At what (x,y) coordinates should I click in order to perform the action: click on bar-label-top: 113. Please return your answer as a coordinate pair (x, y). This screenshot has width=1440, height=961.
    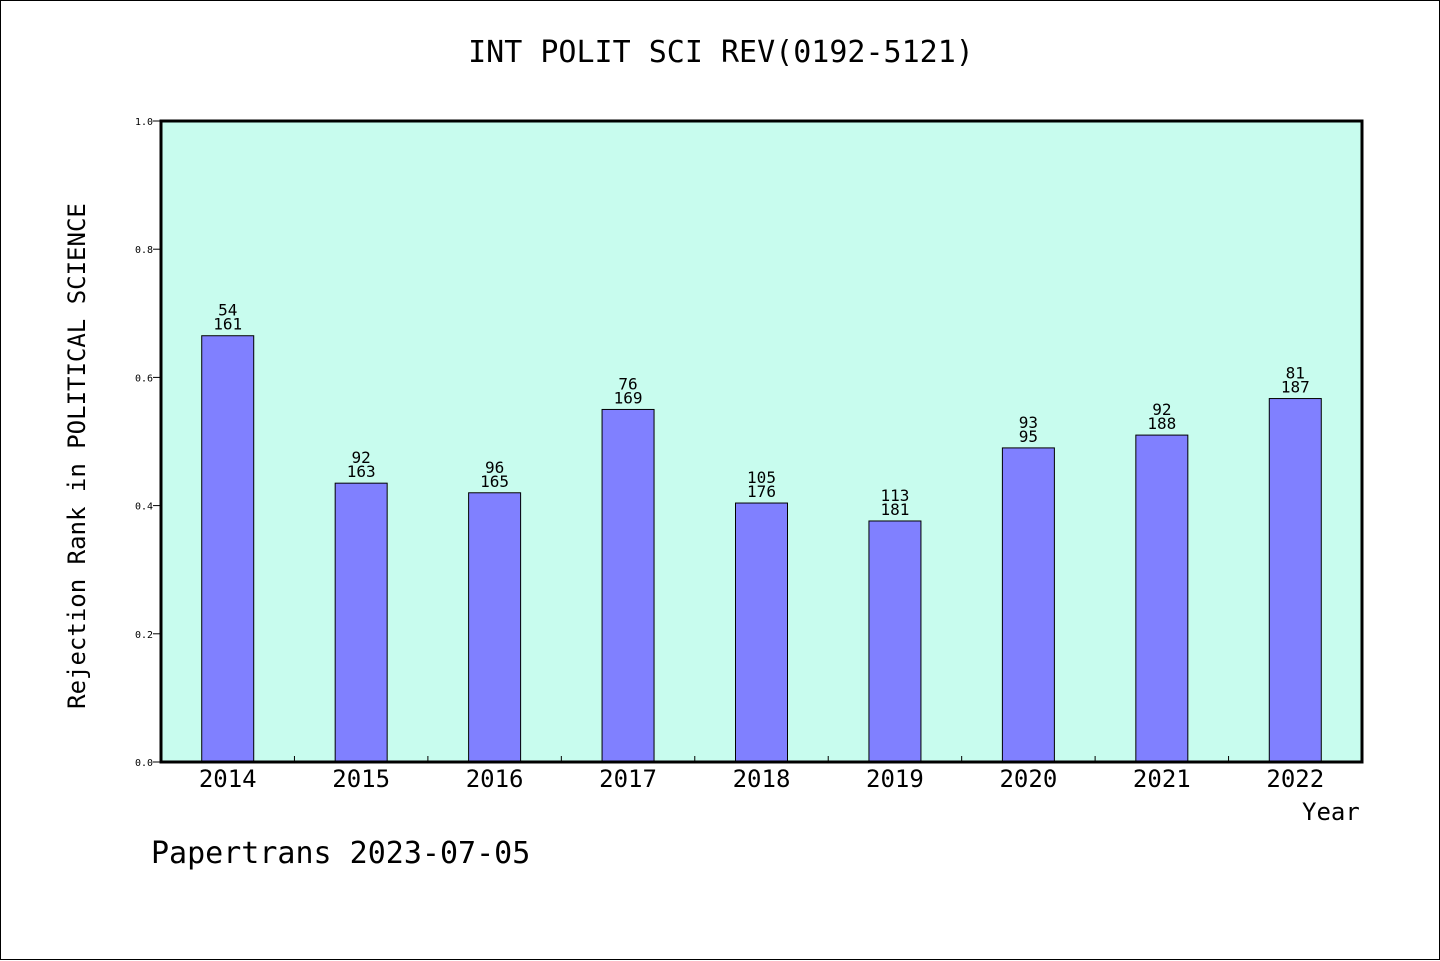
    Looking at the image, I should click on (894, 495).